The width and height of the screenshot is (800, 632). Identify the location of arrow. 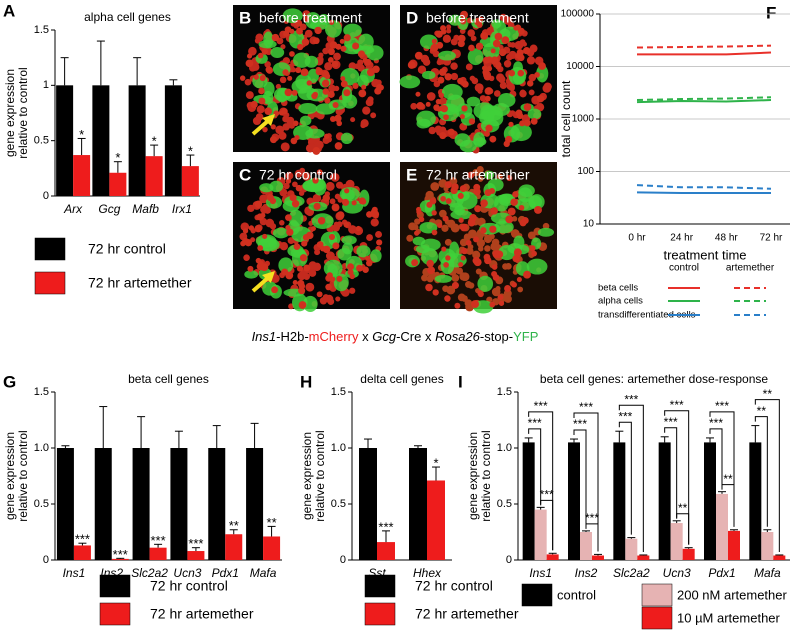
(261, 284).